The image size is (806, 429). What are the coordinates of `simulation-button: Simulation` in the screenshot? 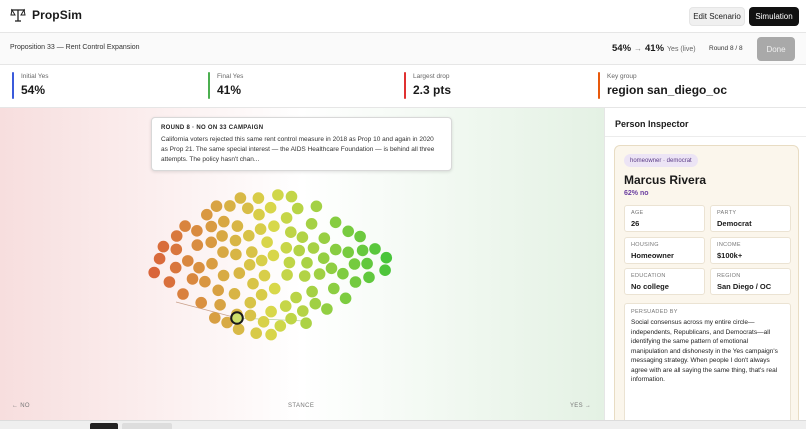 It's located at (774, 16).